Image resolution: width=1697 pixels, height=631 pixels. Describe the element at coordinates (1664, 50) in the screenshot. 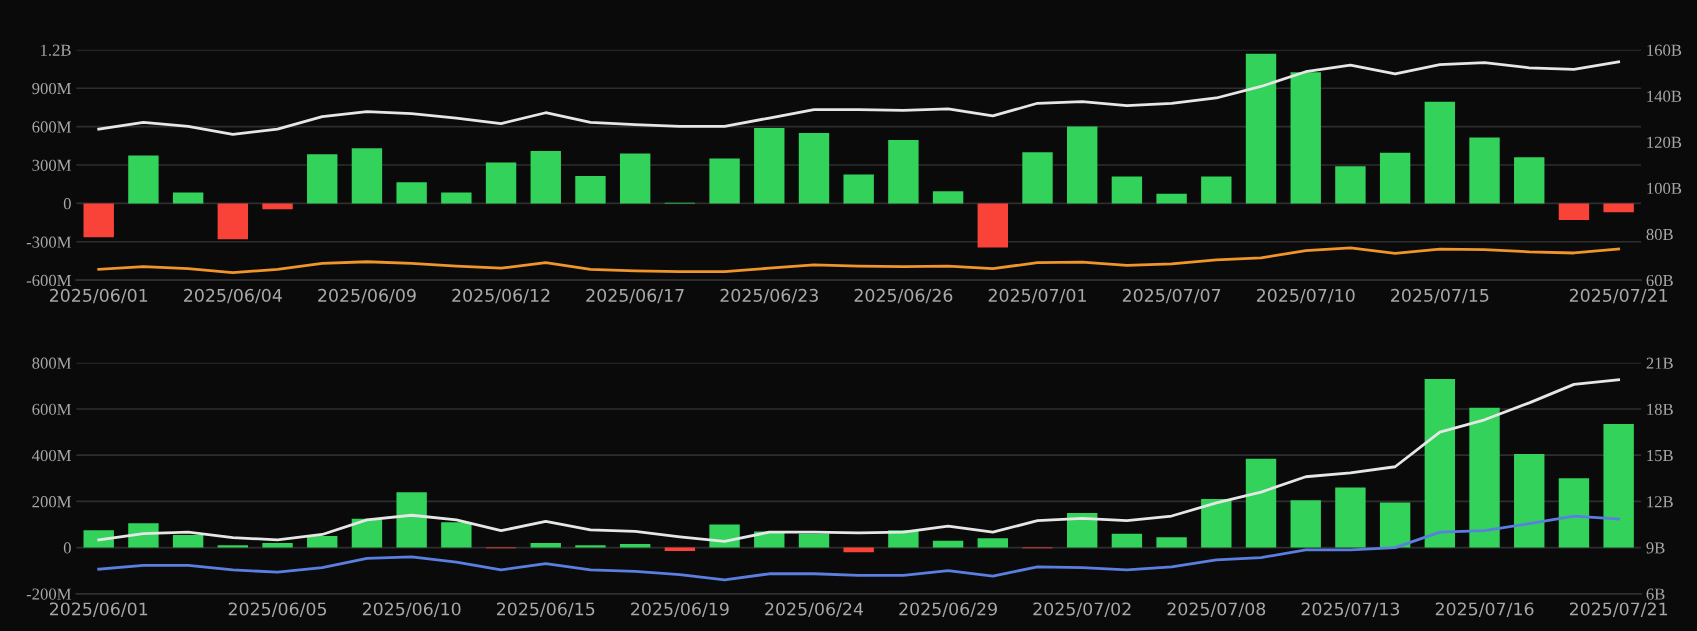

I see `y2-tick-label: 160B` at that location.